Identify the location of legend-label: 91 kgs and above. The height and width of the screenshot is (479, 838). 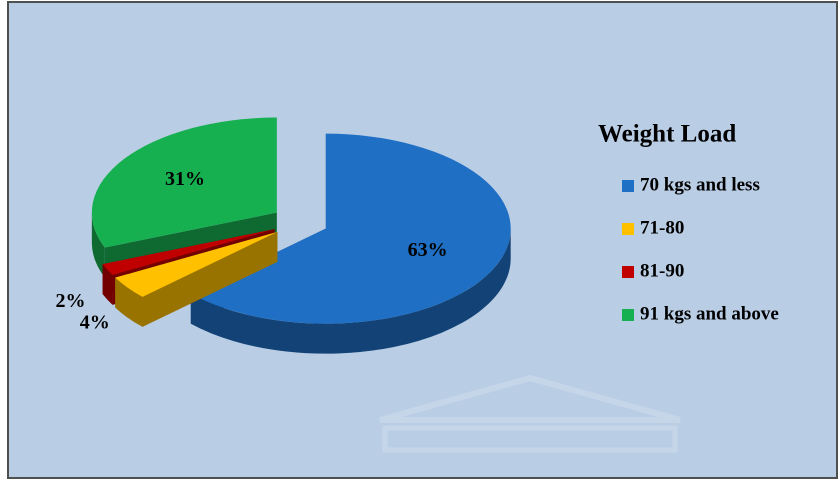
(709, 313).